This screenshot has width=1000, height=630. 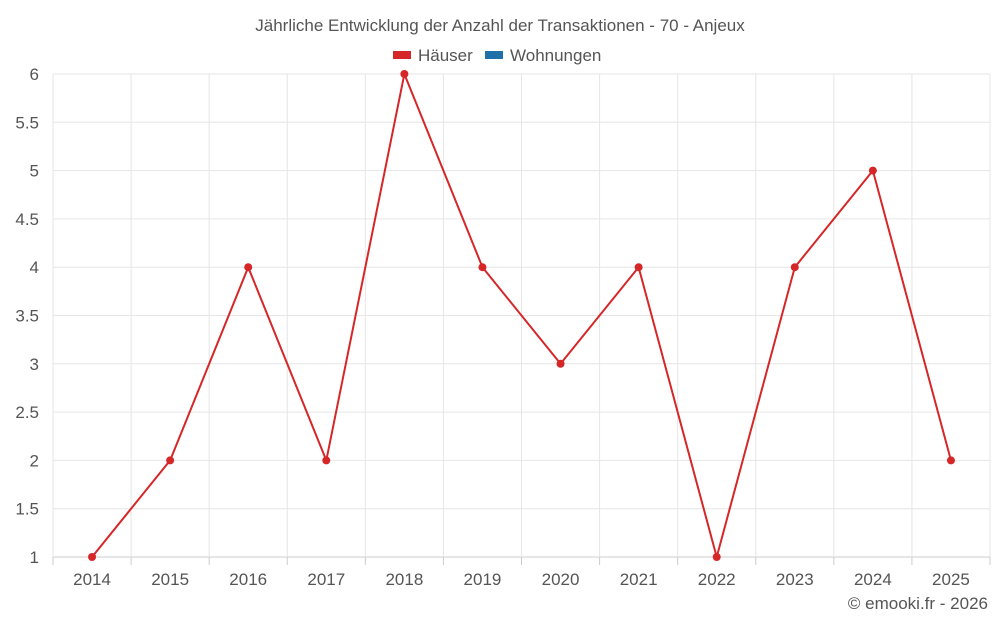 What do you see at coordinates (795, 579) in the screenshot?
I see `x-tick-label: 2023` at bounding box center [795, 579].